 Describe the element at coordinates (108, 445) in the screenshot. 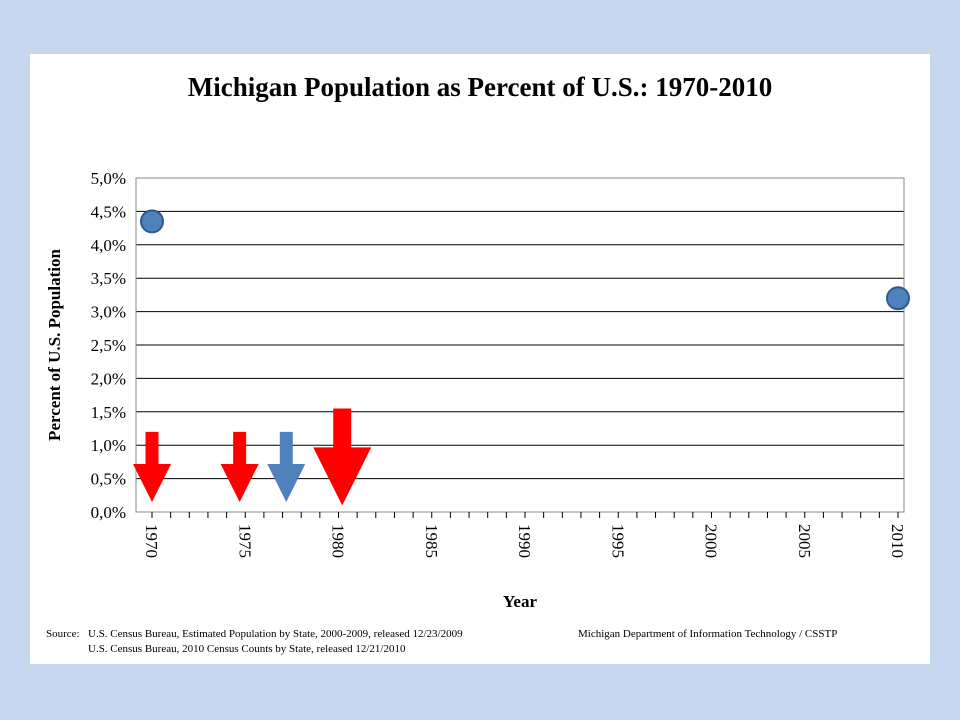

I see `y-tick-label: 1,0%` at that location.